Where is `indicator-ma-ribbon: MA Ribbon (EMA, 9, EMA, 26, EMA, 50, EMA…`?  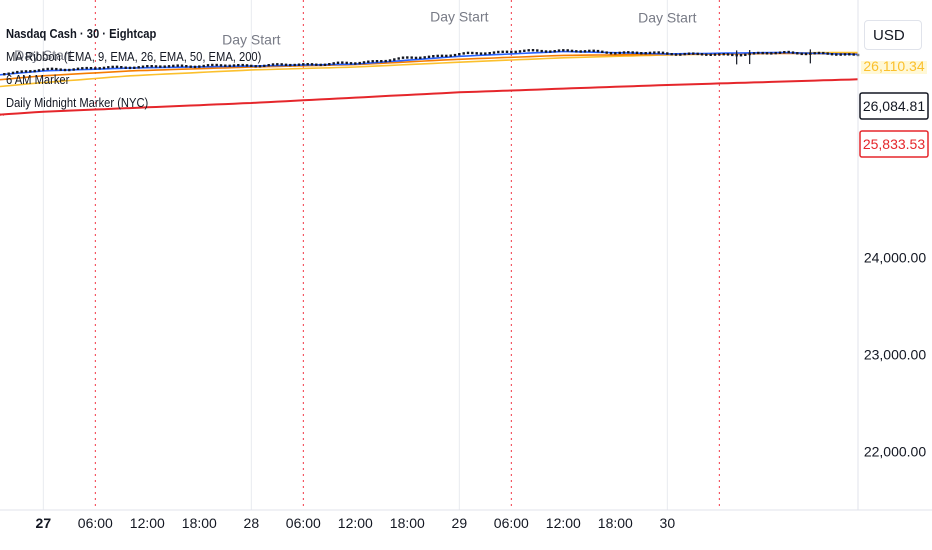 indicator-ma-ribbon: MA Ribbon (EMA, 9, EMA, 26, EMA, 50, EMA… is located at coordinates (134, 56).